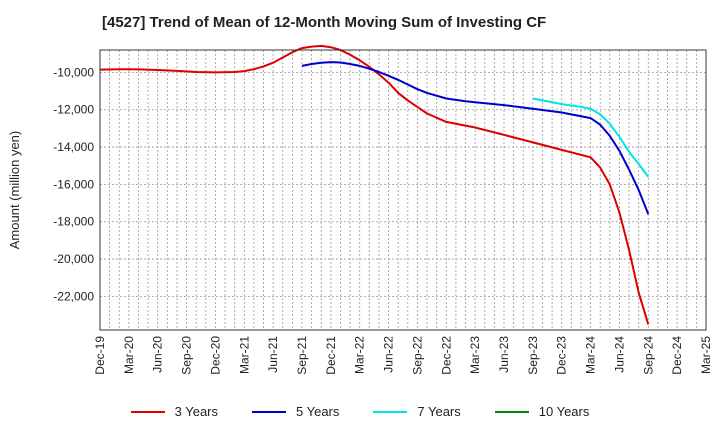  Describe the element at coordinates (562, 355) in the screenshot. I see `x-tick-label: Dec-23` at that location.